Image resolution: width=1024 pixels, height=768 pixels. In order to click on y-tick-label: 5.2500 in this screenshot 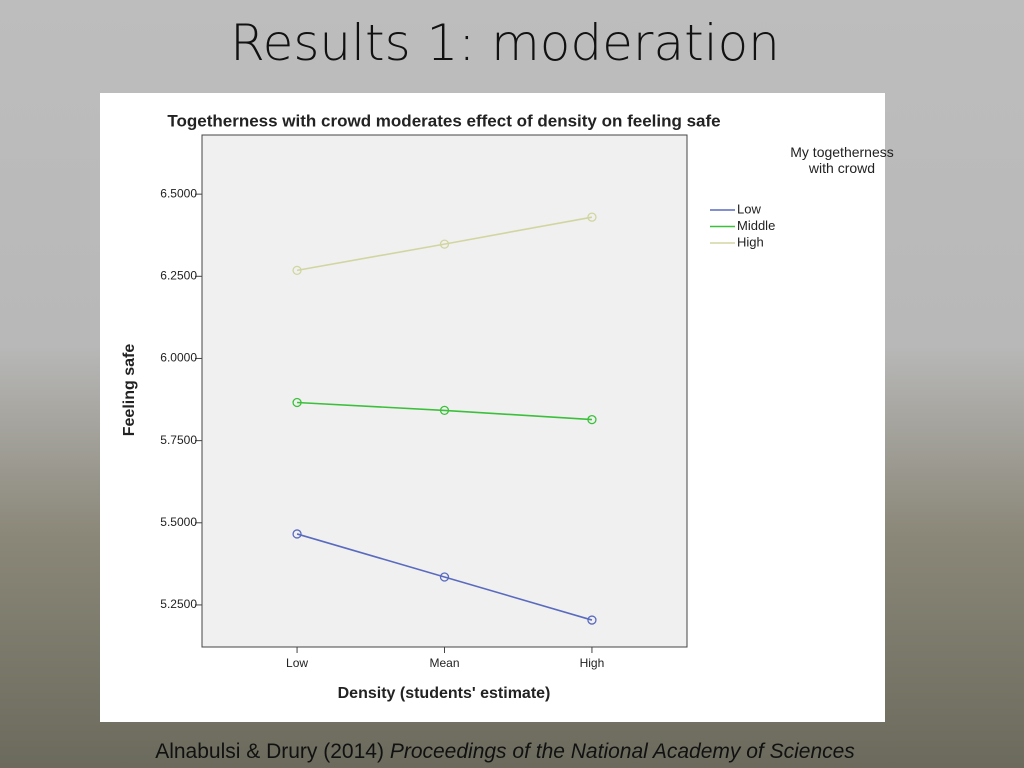, I will do `click(178, 604)`.